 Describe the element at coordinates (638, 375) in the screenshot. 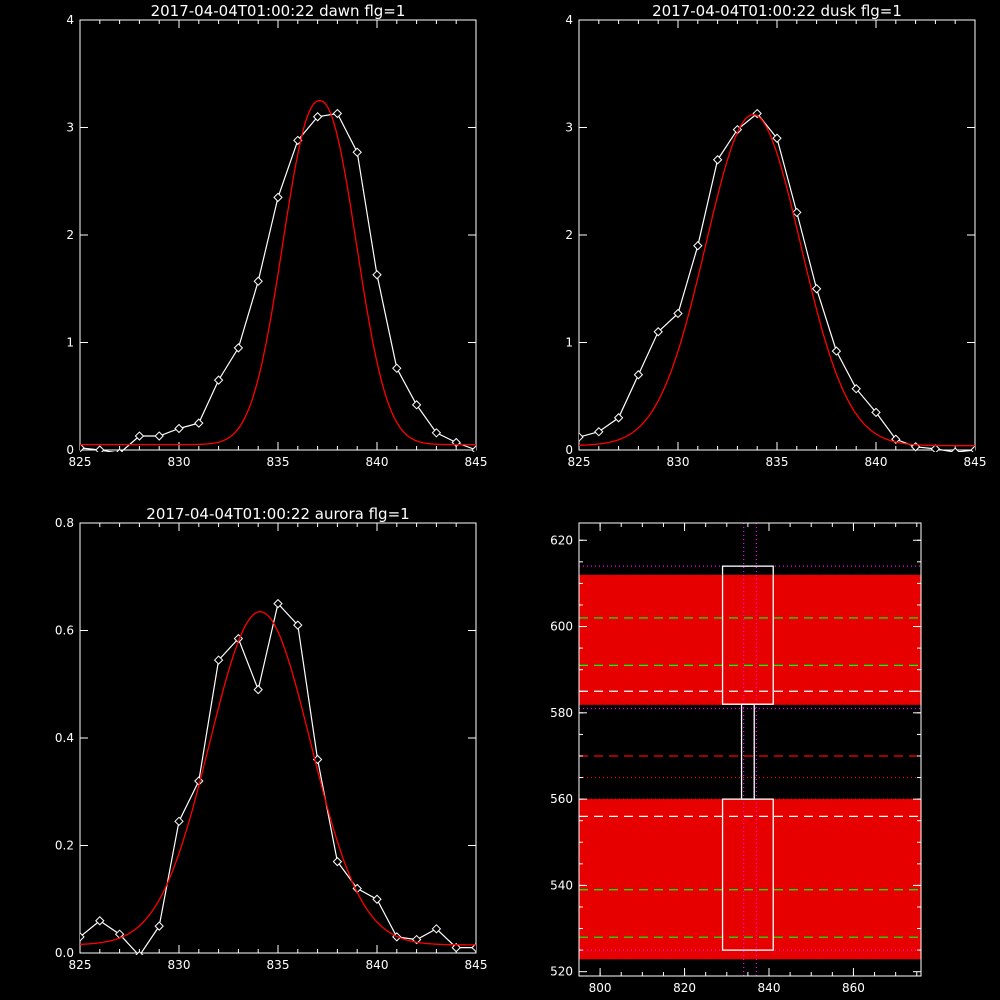

I see `data-point` at that location.